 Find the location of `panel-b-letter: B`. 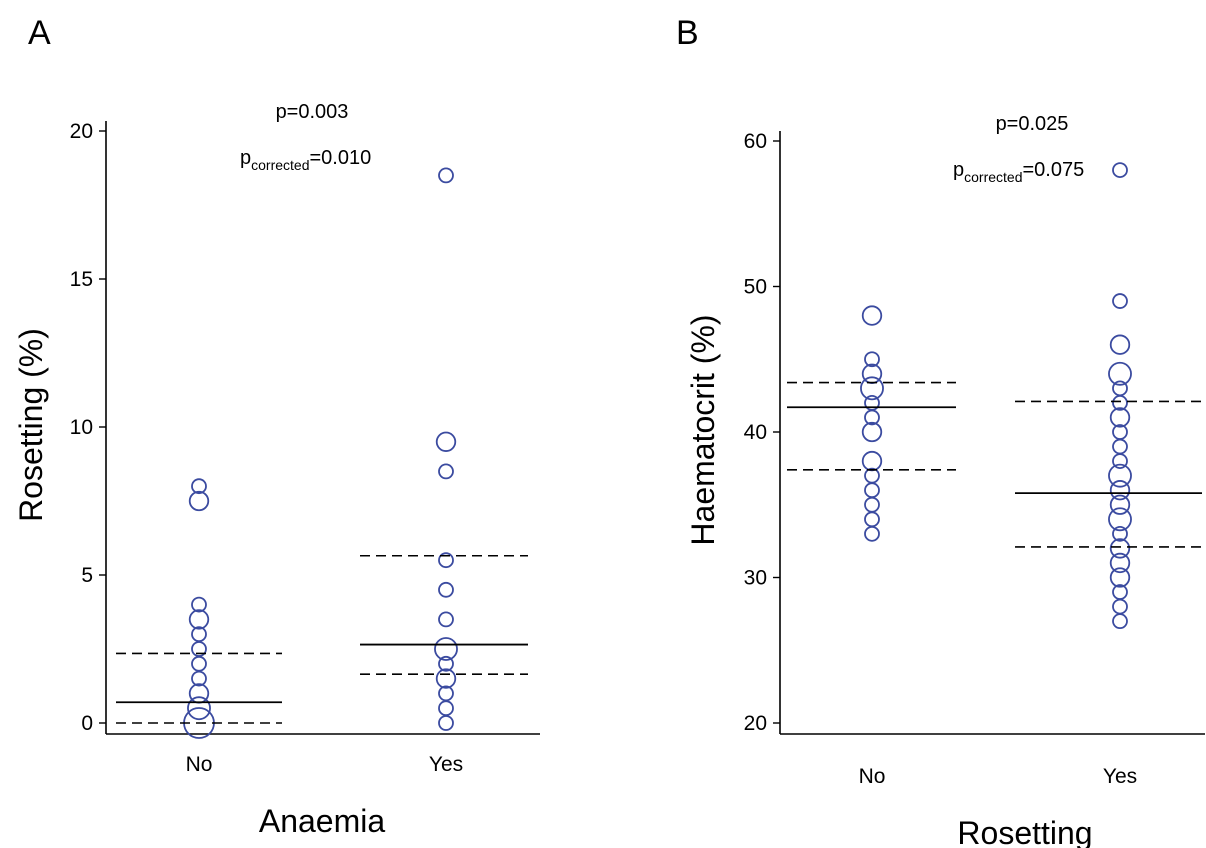

panel-b-letter: B is located at coordinates (687, 33).